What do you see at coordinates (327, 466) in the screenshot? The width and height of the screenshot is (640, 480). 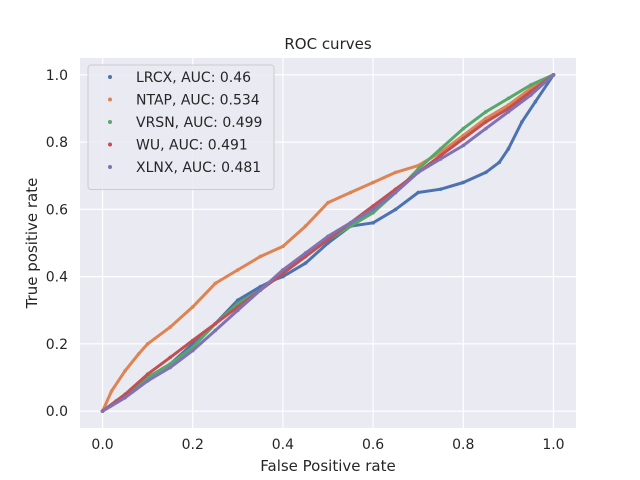 I see `x-axis-label: False Positive rate` at bounding box center [327, 466].